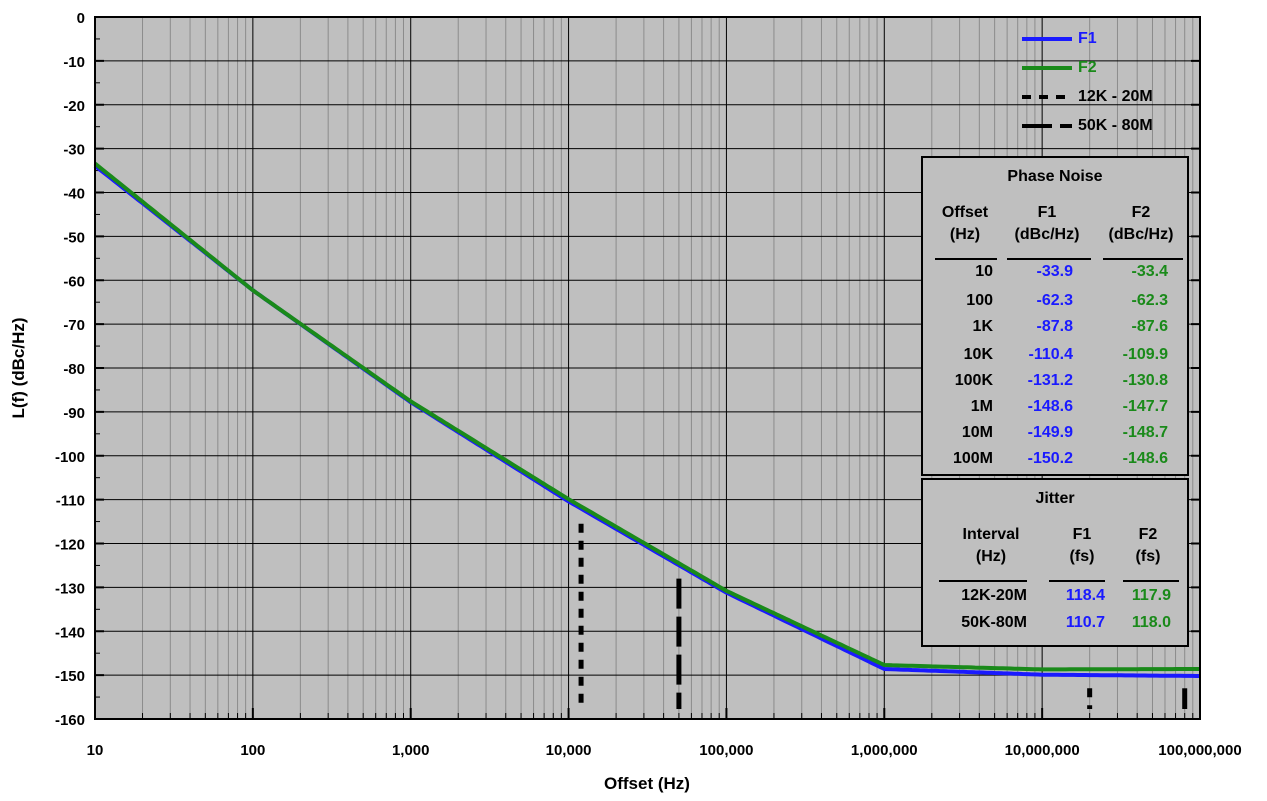  Describe the element at coordinates (1047, 224) in the screenshot. I see `header-f1: F1 (dBc/Hz)` at that location.